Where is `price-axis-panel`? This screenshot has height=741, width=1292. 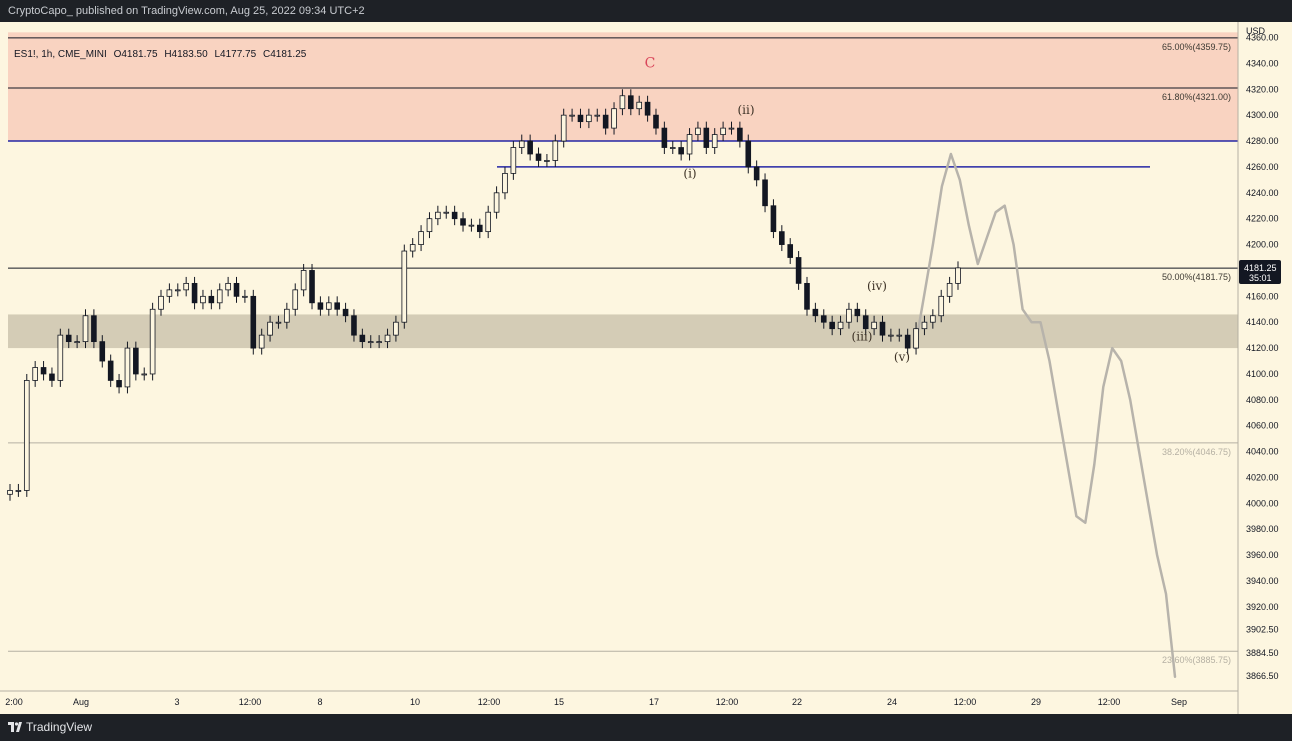 price-axis-panel is located at coordinates (1265, 368).